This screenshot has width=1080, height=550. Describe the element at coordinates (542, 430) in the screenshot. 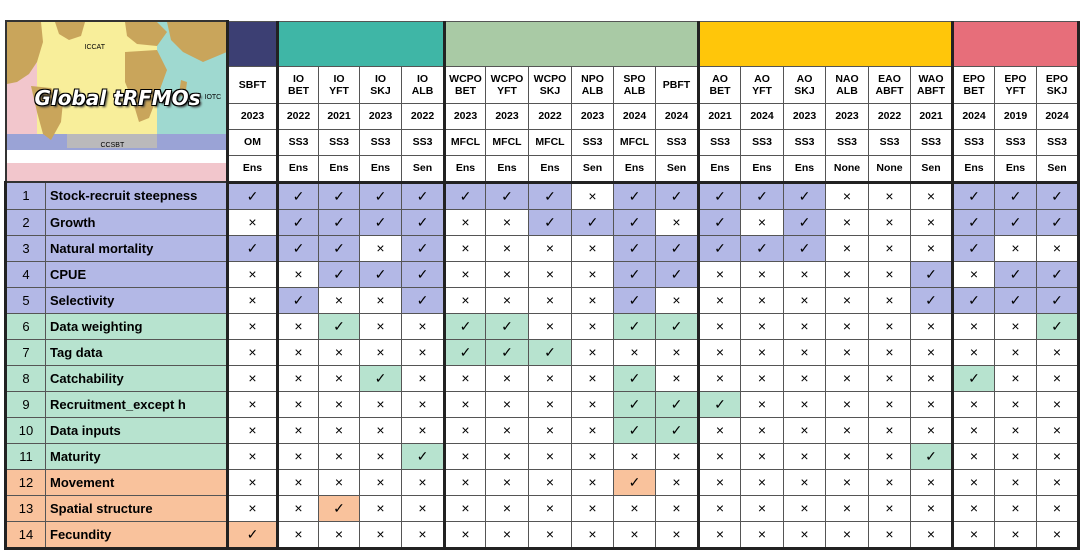

I see `criterion-row: 10 Data inputs × × × × × × × × × ✓ ✓ × × × × × × × × ×` at that location.